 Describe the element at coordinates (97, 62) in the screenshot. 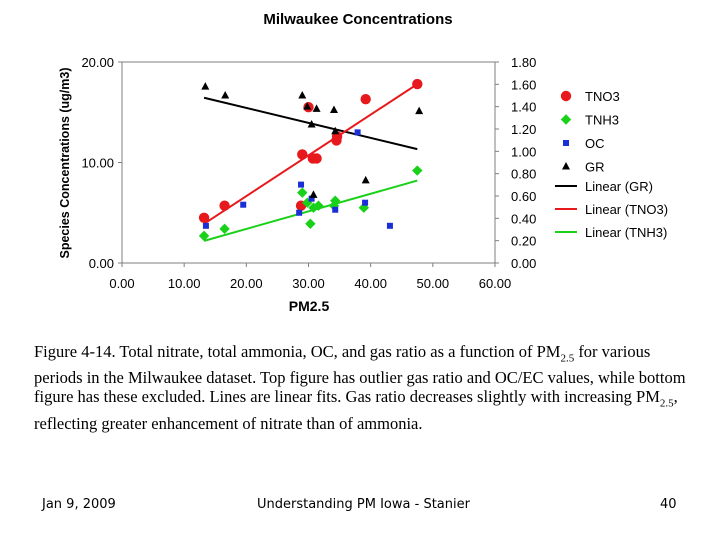

I see `y-left-tick-label: 20.00` at that location.